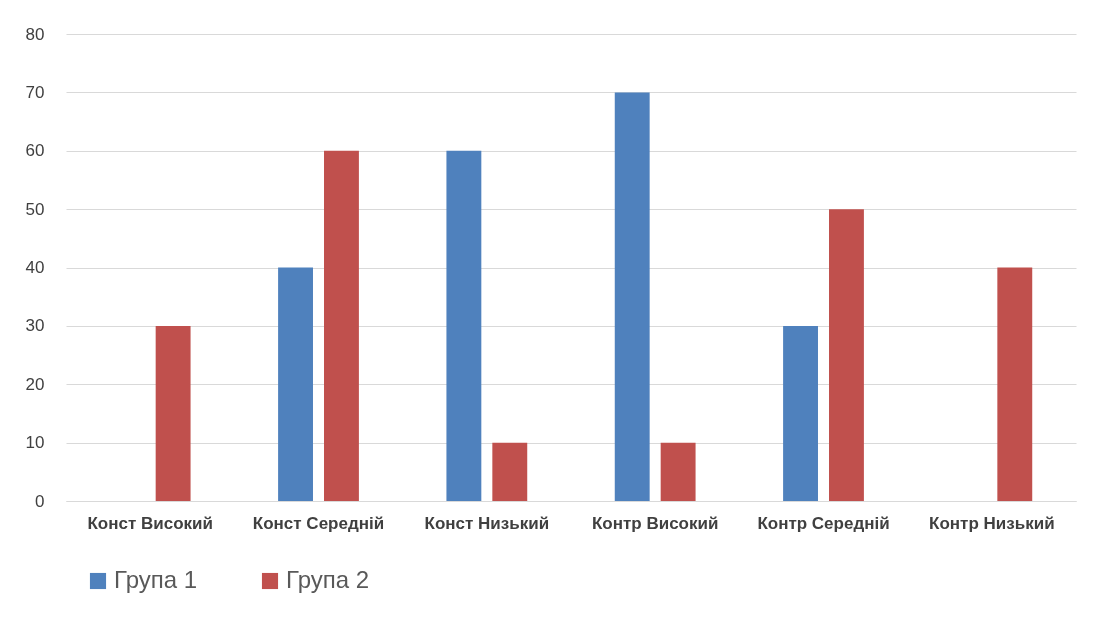 The width and height of the screenshot is (1100, 635). Describe the element at coordinates (992, 523) in the screenshot. I see `x-tick-label: Контр Низький` at that location.